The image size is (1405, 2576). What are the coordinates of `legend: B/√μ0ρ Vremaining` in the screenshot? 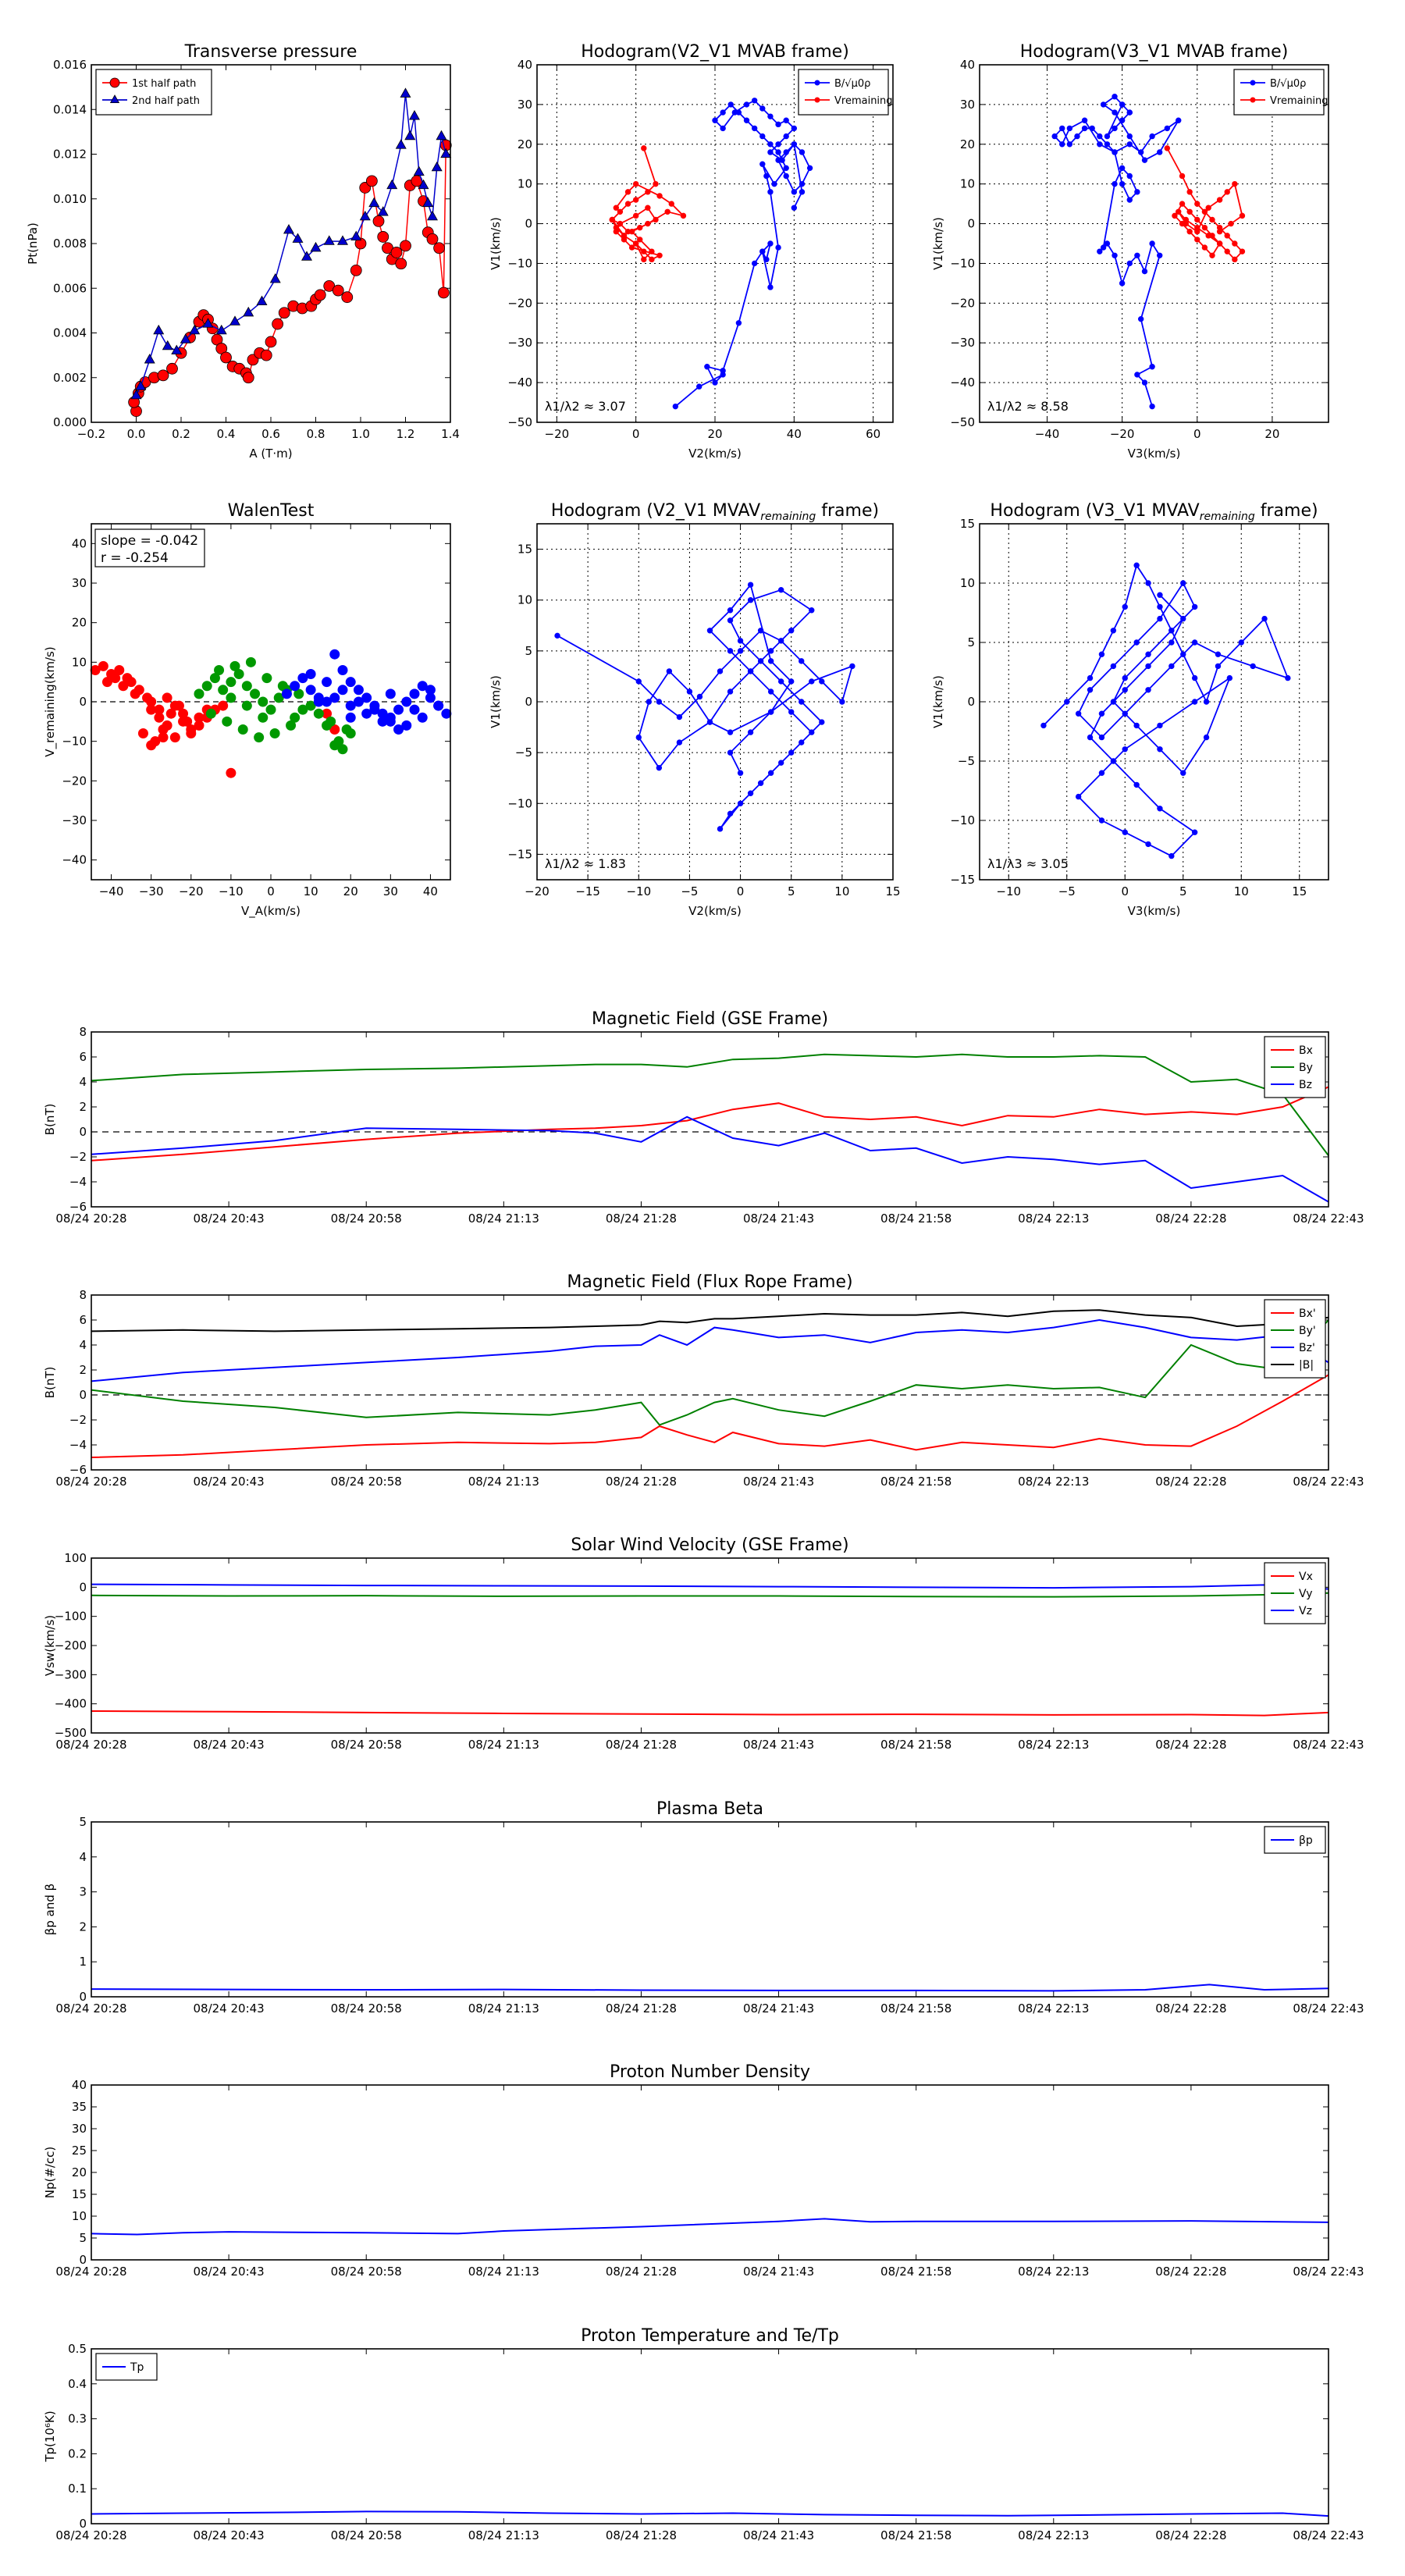 It's located at (845, 92).